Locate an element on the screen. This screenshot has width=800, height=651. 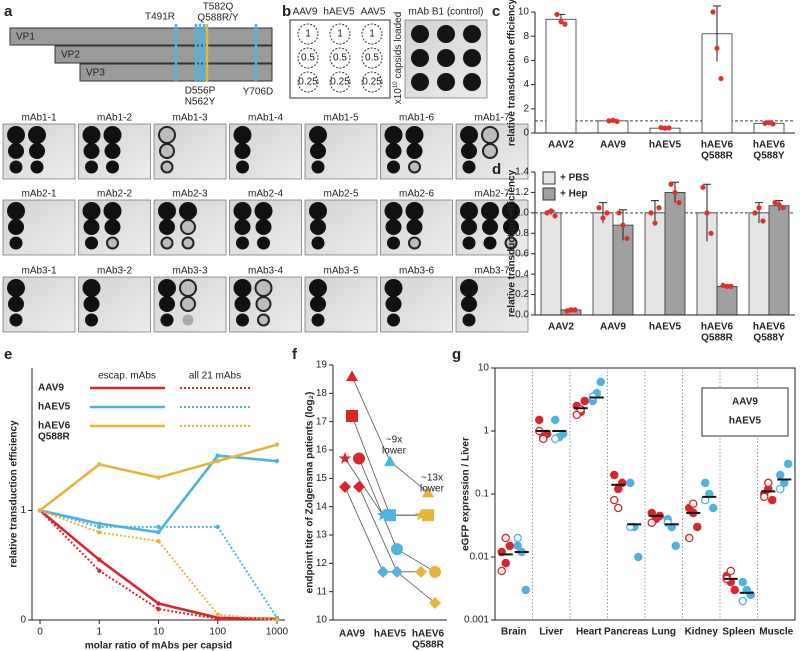
blot-label: mAb3-7 is located at coordinates (491, 271).